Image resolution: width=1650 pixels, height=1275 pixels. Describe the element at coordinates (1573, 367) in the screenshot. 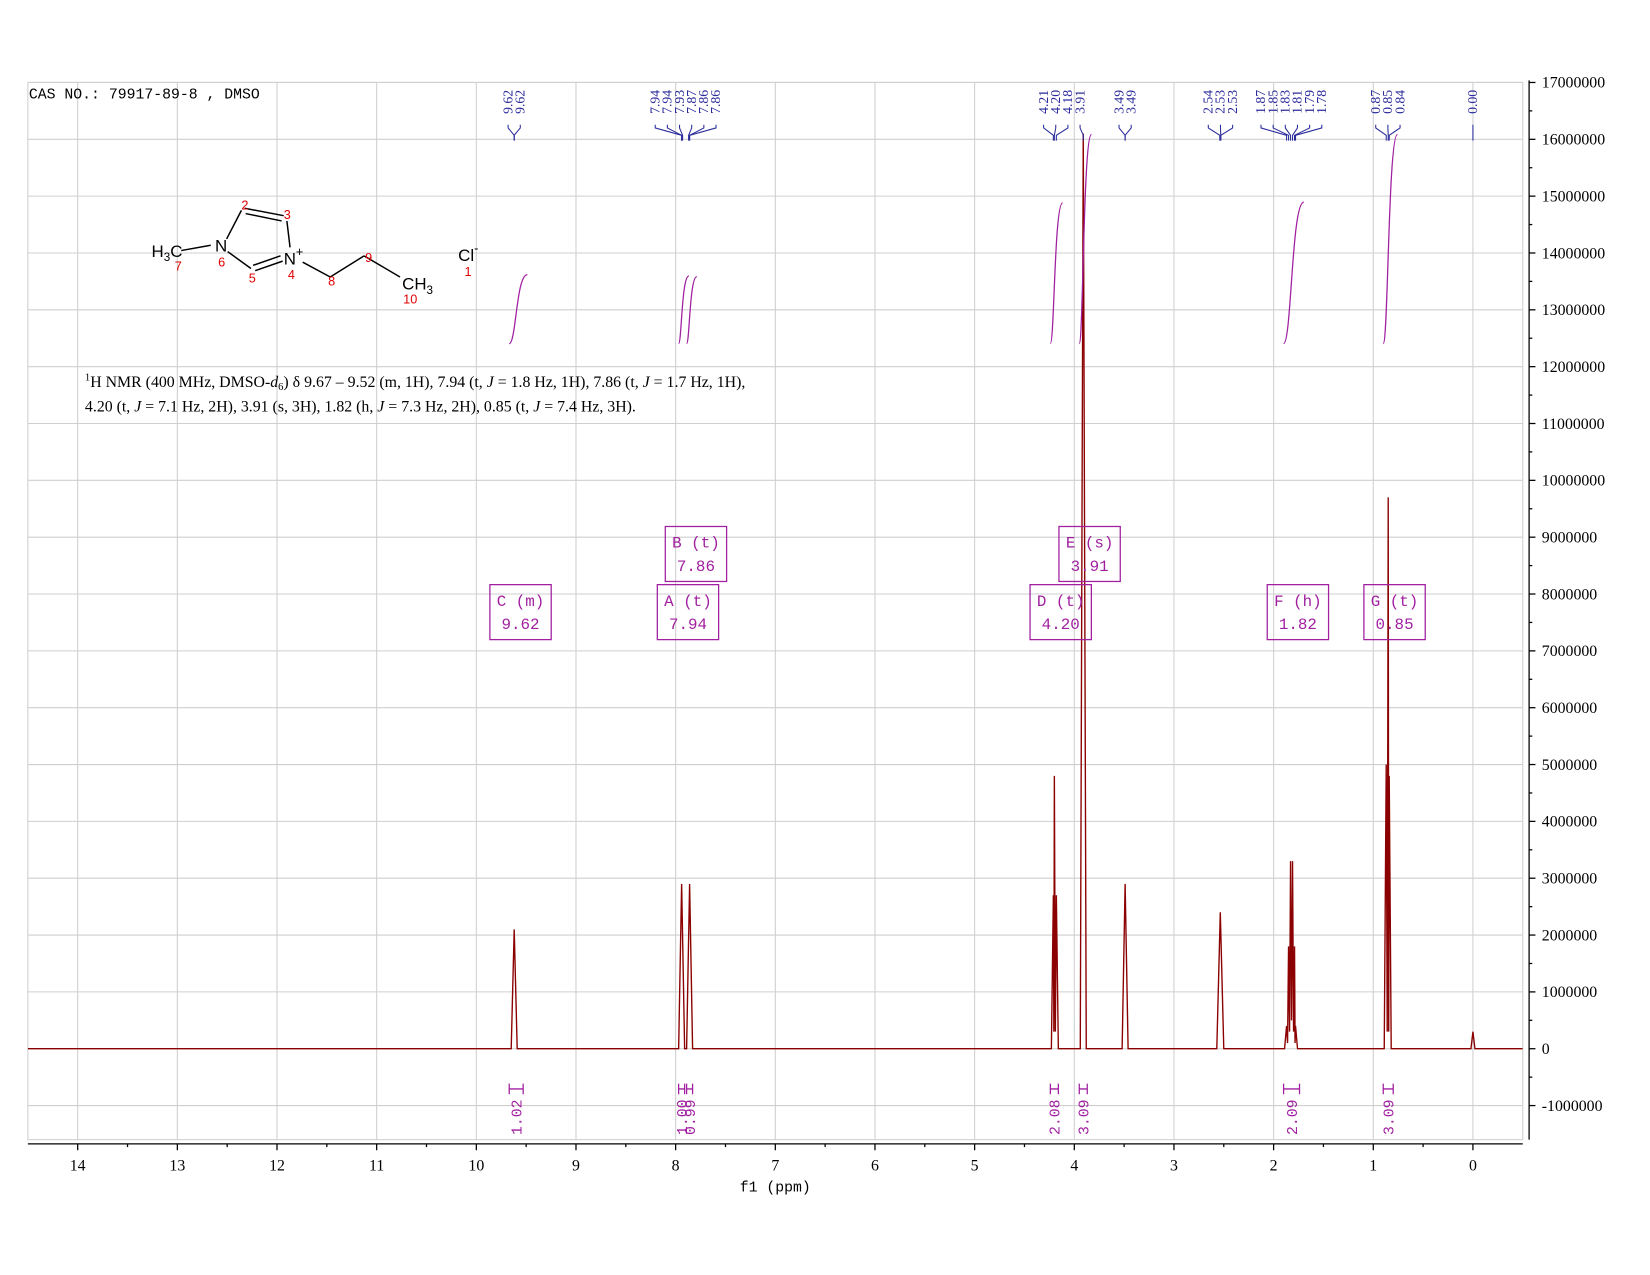

I see `y-tick-label: 12000000` at that location.